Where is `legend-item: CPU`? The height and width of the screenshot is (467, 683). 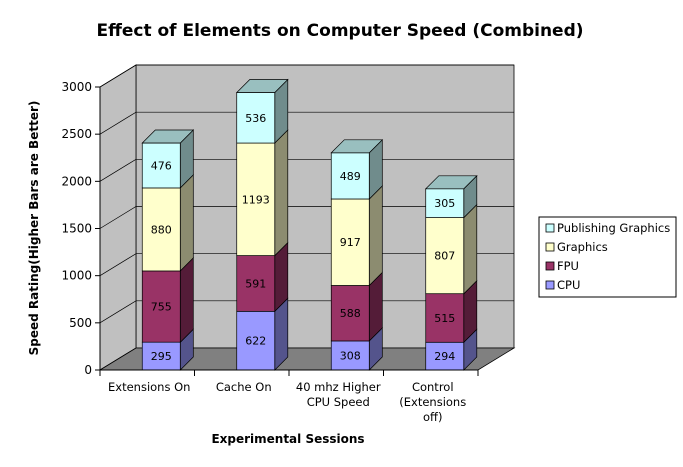
legend-item: CPU is located at coordinates (562, 285).